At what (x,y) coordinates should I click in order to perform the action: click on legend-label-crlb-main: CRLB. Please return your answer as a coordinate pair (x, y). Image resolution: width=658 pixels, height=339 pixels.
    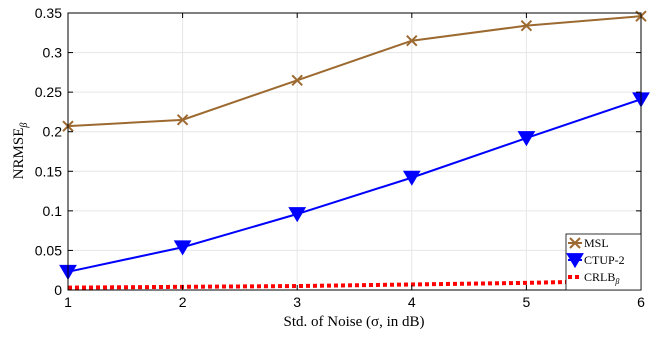
    Looking at the image, I should click on (599, 277).